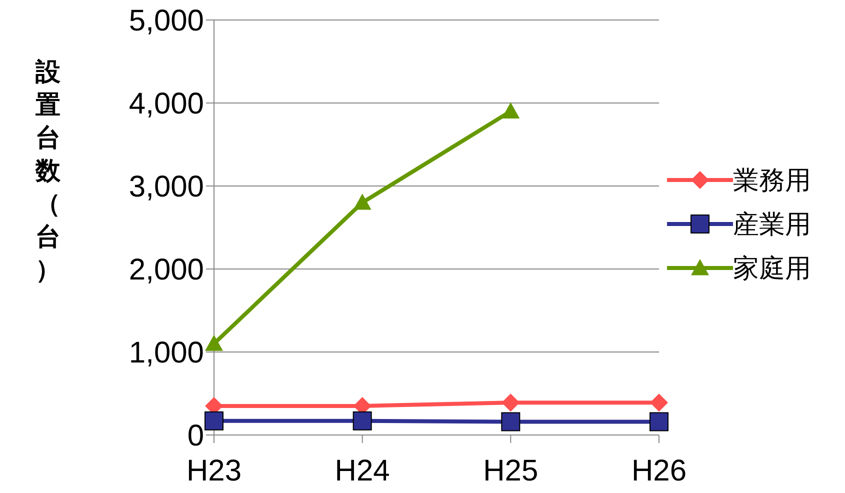  Describe the element at coordinates (510, 471) in the screenshot. I see `x-tick-label: H25` at that location.